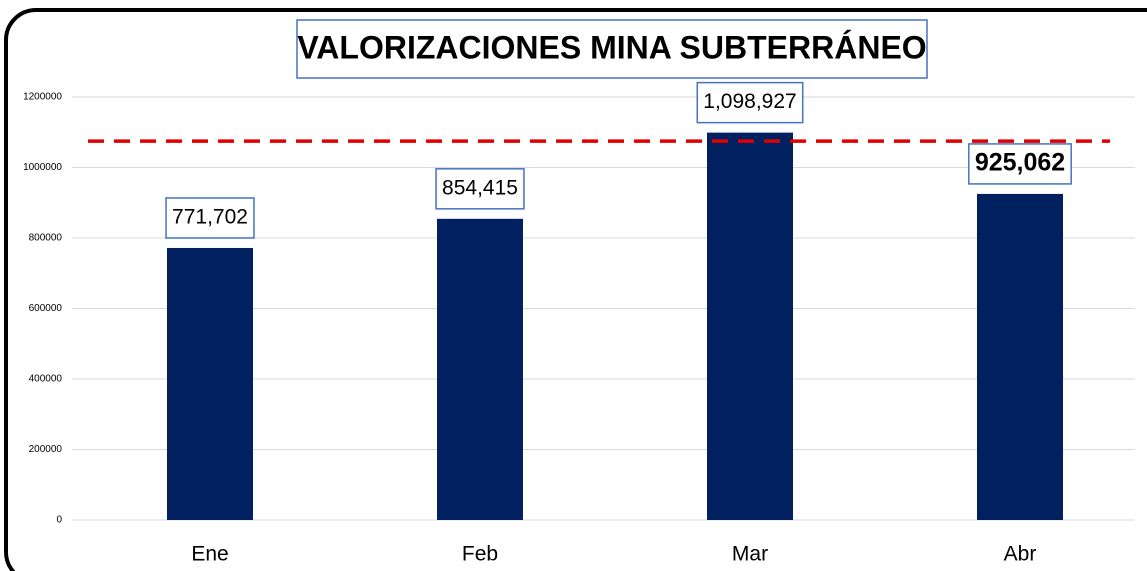 This screenshot has height=571, width=1147. Describe the element at coordinates (46, 449) in the screenshot. I see `y-tick-label: 200000` at that location.